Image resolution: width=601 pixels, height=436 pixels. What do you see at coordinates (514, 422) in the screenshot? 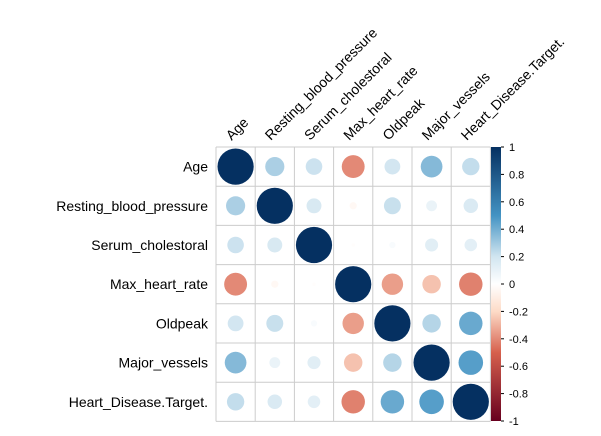
I see `colorbar-tick-label: -1` at bounding box center [514, 422].